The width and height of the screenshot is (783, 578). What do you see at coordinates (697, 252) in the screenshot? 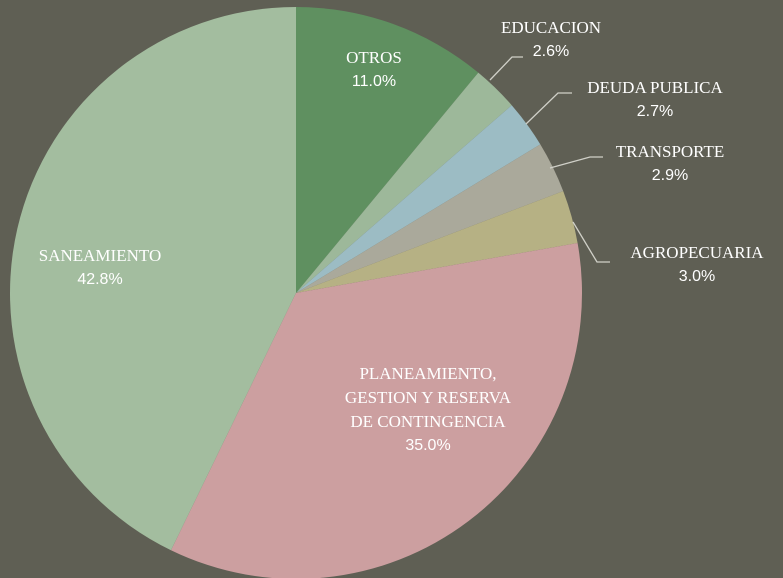
I see `category-label: AGROPECUARIA` at bounding box center [697, 252].